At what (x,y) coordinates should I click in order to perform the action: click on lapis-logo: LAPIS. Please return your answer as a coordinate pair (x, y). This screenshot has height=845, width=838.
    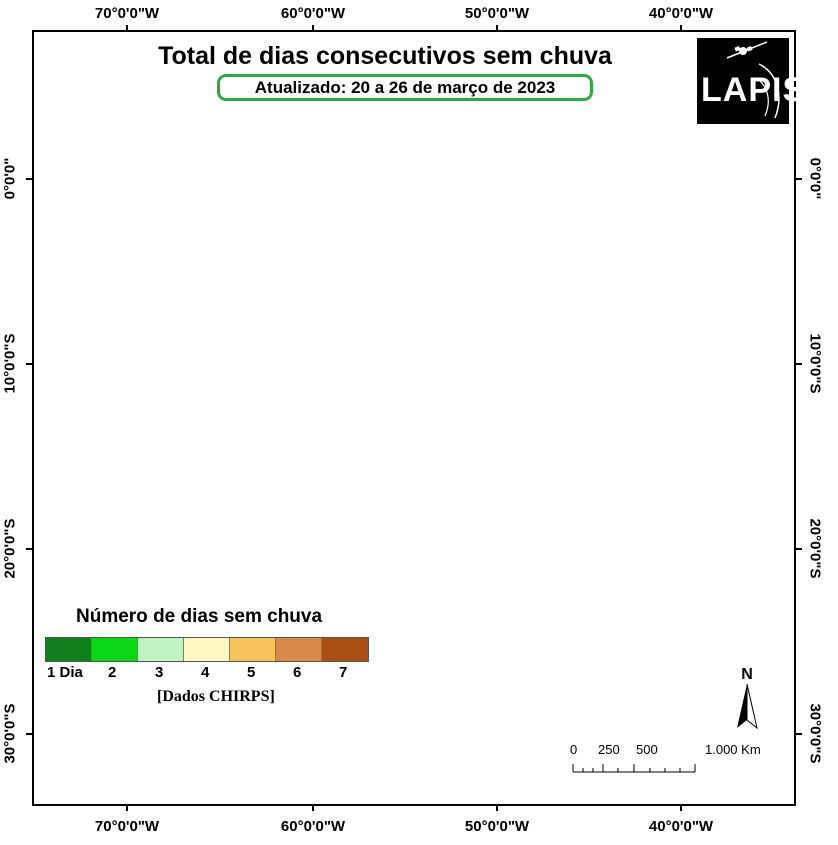
    Looking at the image, I should click on (751, 81).